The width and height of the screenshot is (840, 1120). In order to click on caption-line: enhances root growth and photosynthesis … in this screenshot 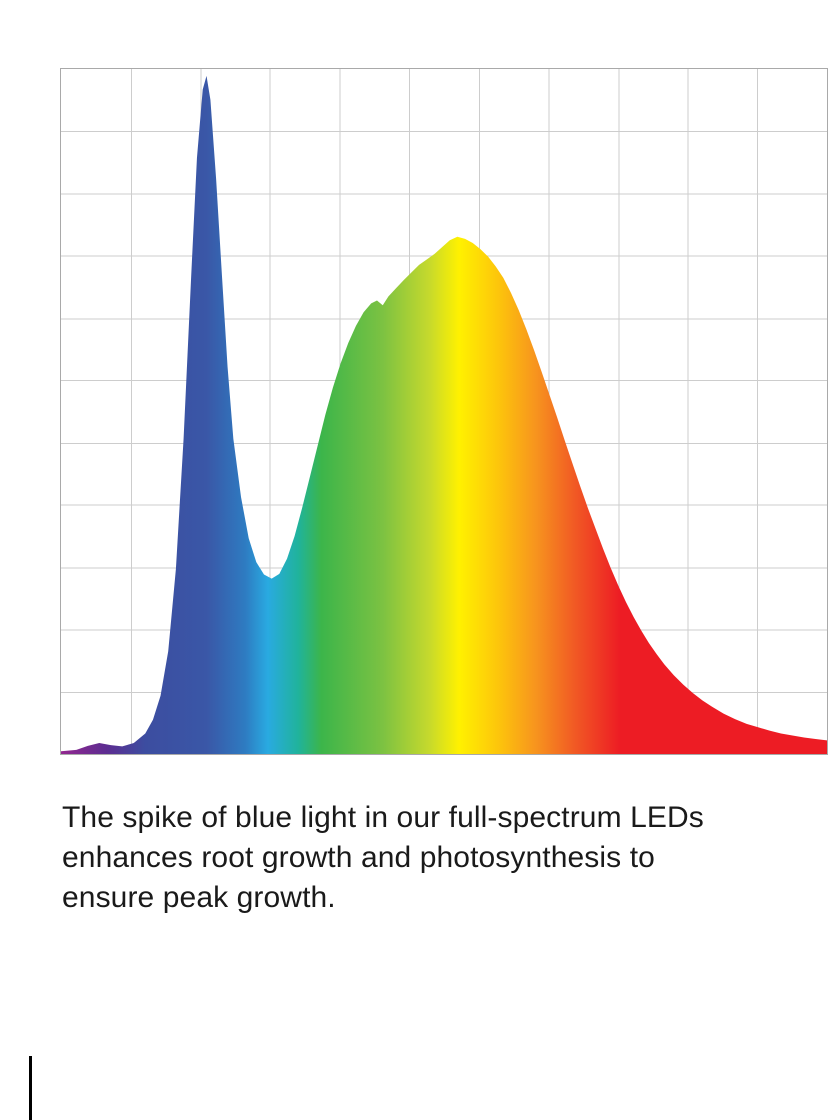, I will do `click(358, 857)`.